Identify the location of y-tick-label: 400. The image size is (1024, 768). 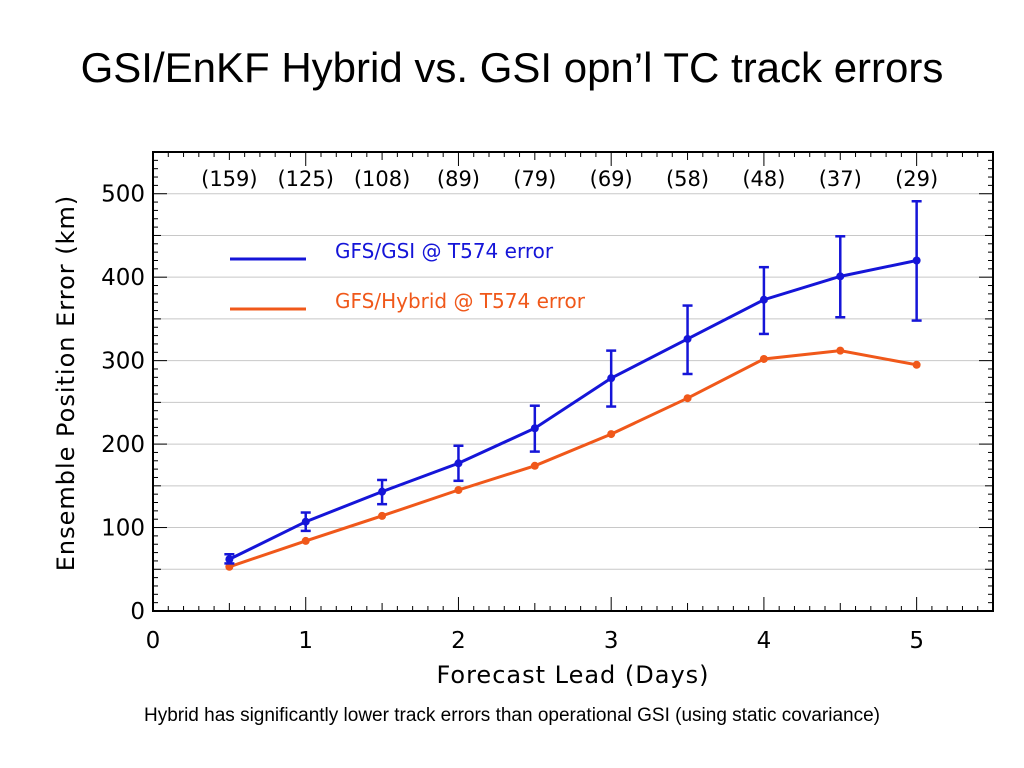
(123, 278).